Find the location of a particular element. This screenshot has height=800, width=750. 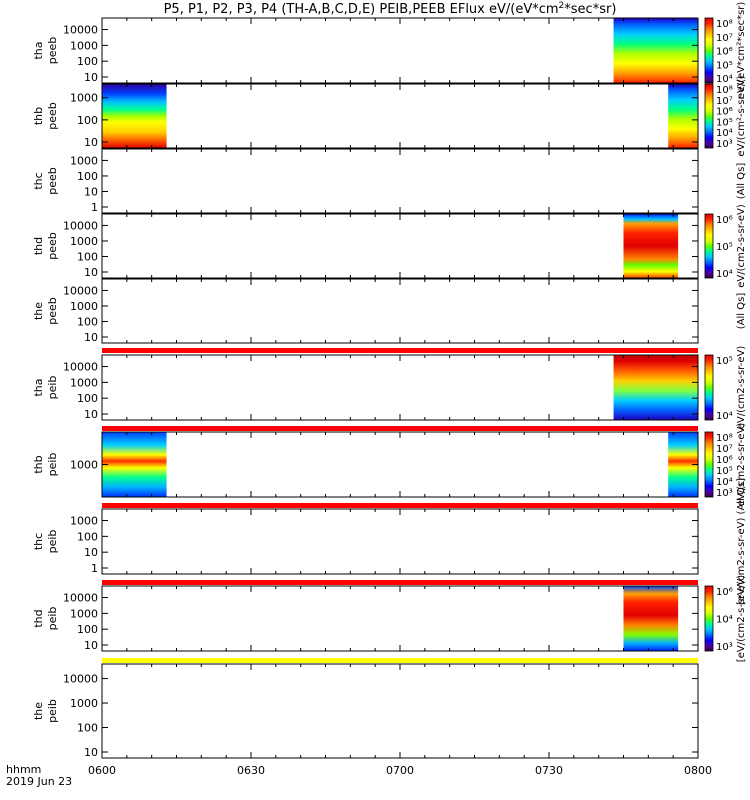

panel-label-probe: the is located at coordinates (38, 711).